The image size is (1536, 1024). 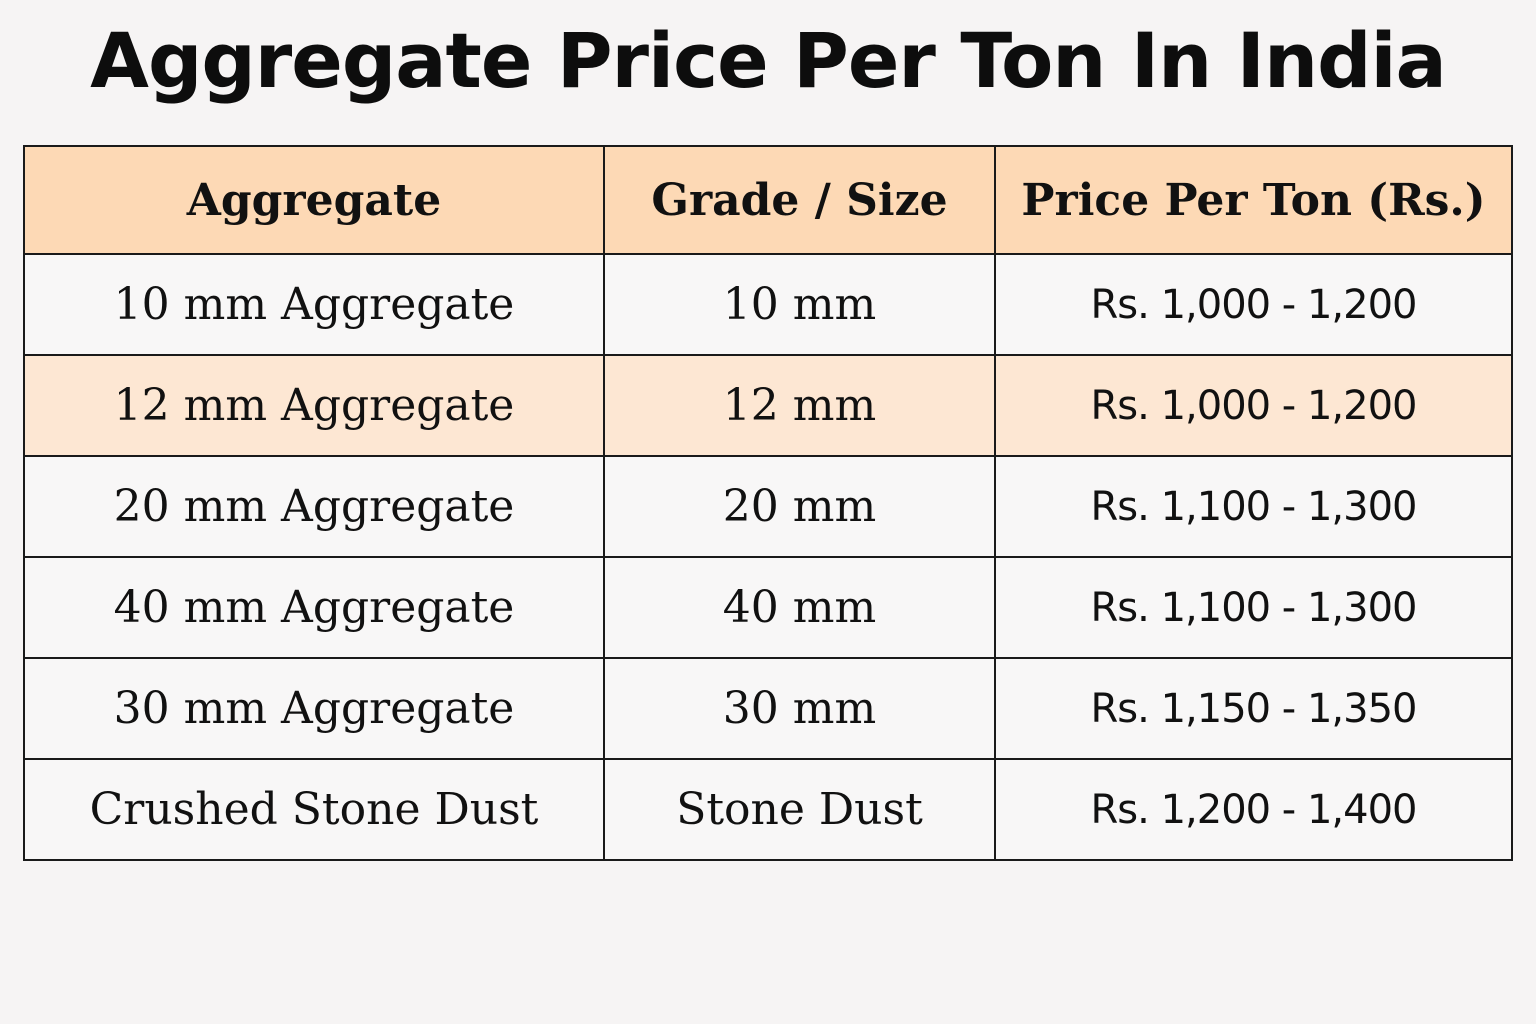 I want to click on table-row: 20 mm Aggregate 20 mm Rs. 1,100 - 1,300, so click(x=768, y=506).